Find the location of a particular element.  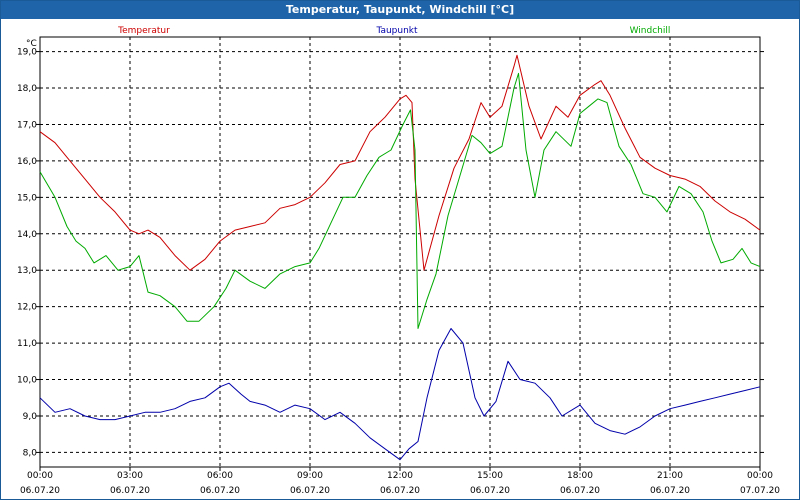

x-tick-time: 21:00 is located at coordinates (670, 476).